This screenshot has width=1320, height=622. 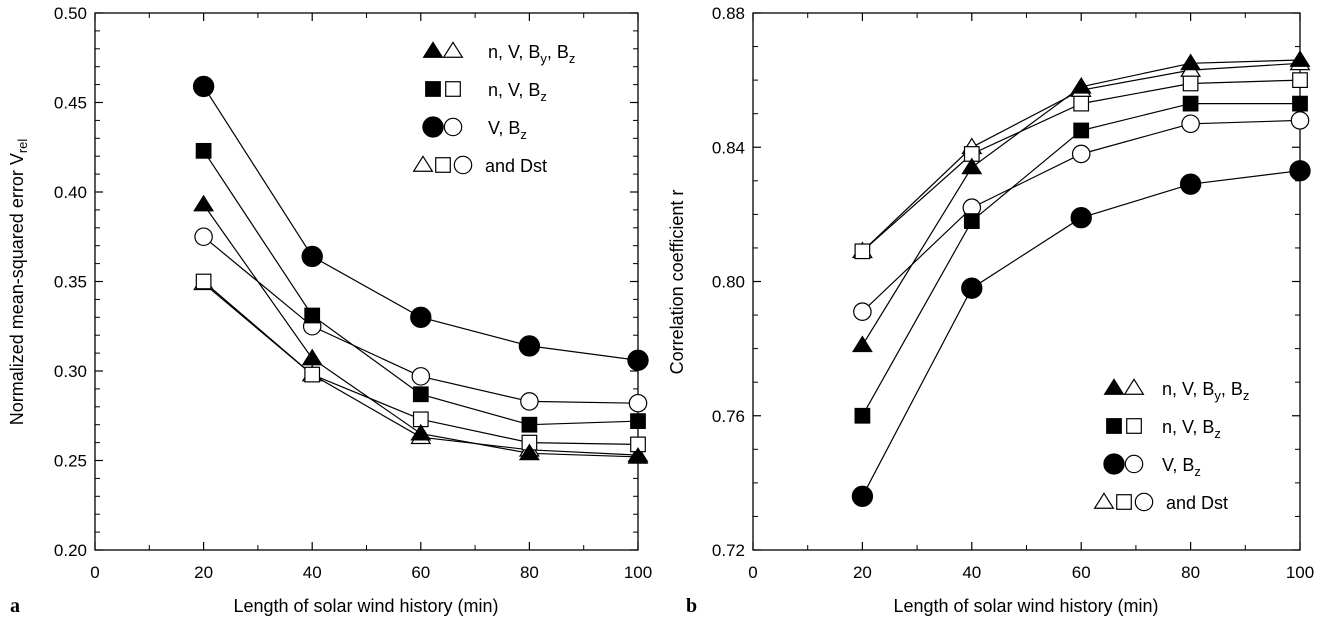 What do you see at coordinates (70, 282) in the screenshot?
I see `y-tick-label: 0.35` at bounding box center [70, 282].